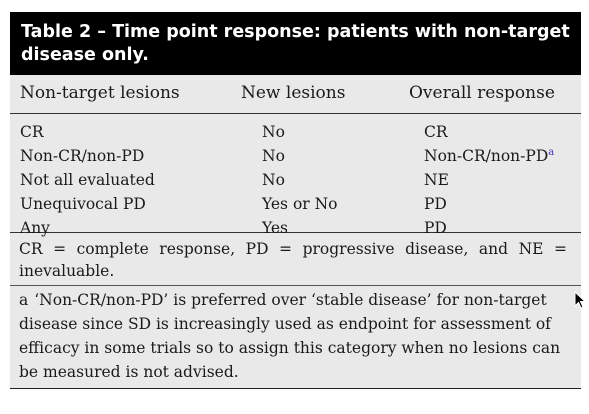  Describe the element at coordinates (24, 300) in the screenshot. I see `footnote-mark: a` at that location.